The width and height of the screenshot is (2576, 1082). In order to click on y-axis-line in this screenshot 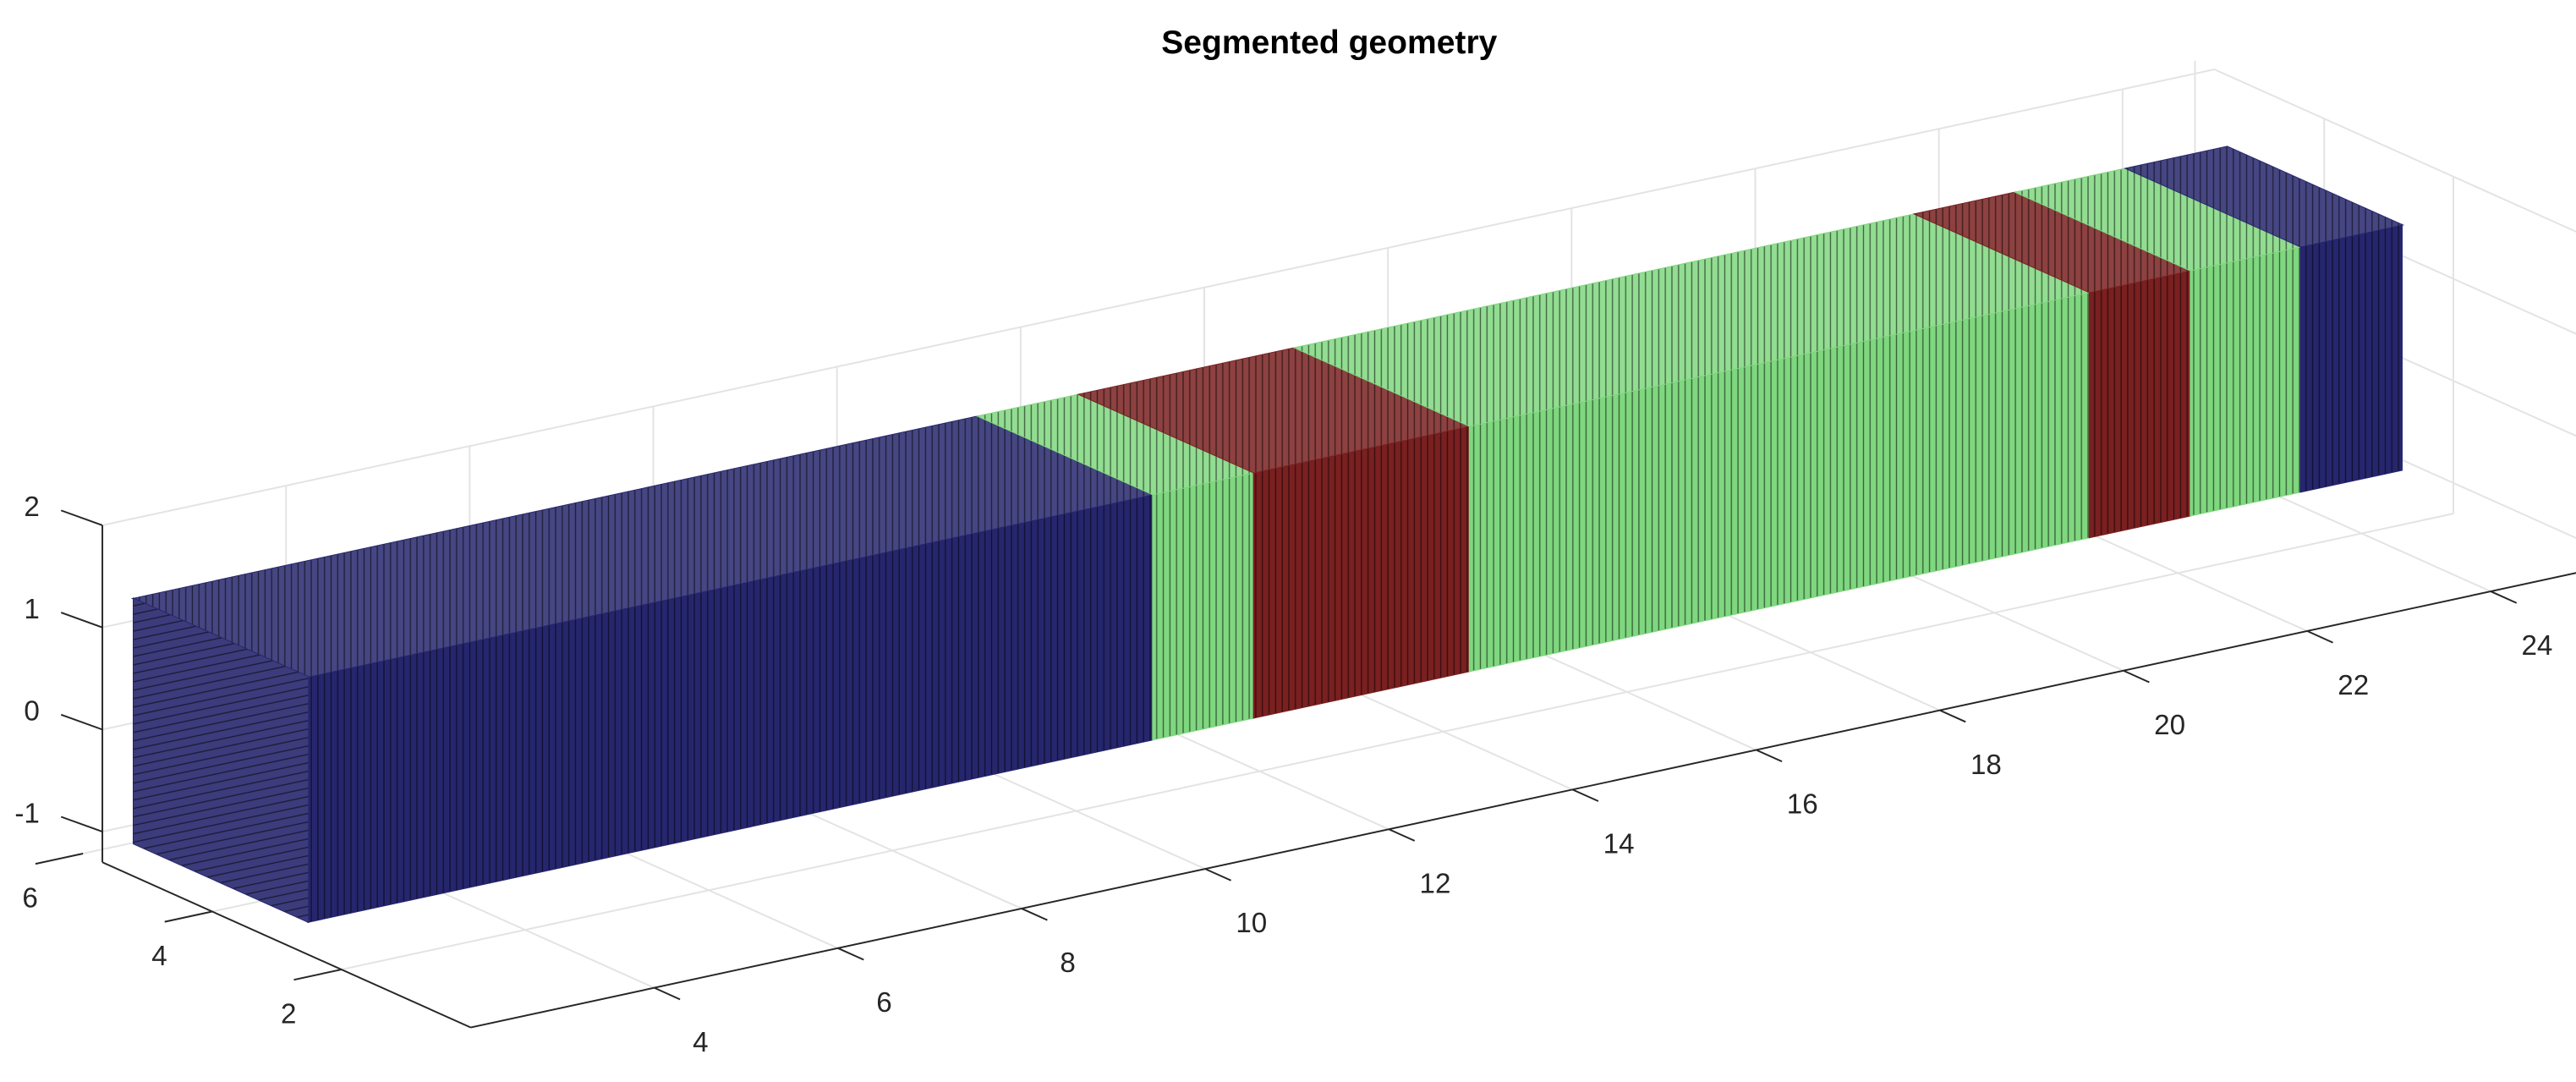, I will do `click(286, 945)`.